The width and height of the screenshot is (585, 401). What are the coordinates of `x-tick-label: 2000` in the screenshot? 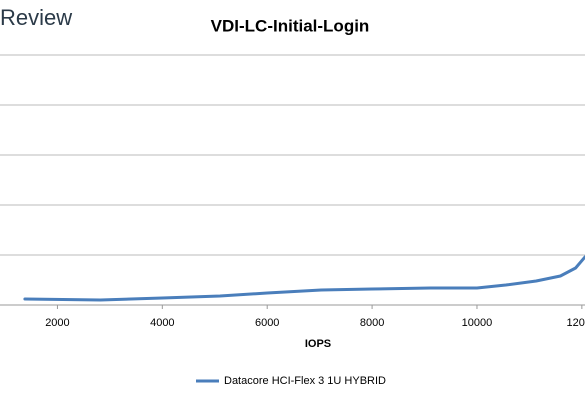 It's located at (57, 323).